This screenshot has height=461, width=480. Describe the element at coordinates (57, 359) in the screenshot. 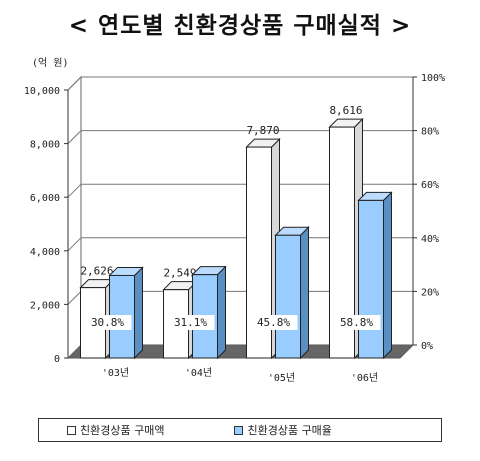

I see `y-tick-label: 0` at that location.